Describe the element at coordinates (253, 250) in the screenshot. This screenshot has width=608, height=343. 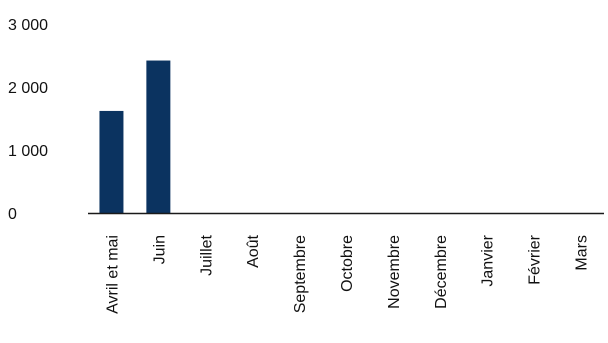
I see `x-tick-label: Août` at that location.